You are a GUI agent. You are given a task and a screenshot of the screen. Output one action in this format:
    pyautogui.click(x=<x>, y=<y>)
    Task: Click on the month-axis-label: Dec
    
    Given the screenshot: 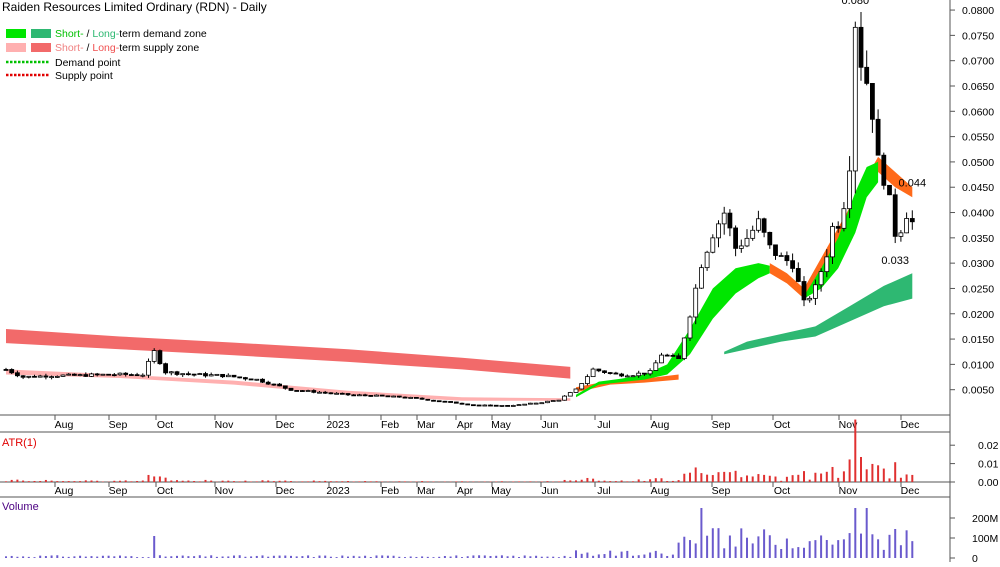 What is the action you would take?
    pyautogui.click(x=285, y=425)
    